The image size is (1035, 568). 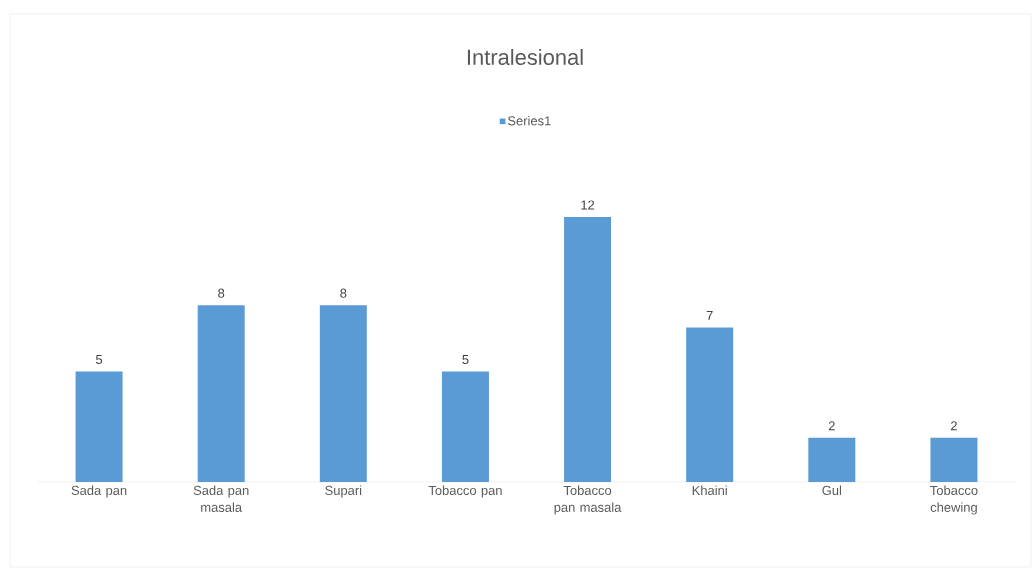 I want to click on x-tick-label: Gul, so click(x=832, y=490).